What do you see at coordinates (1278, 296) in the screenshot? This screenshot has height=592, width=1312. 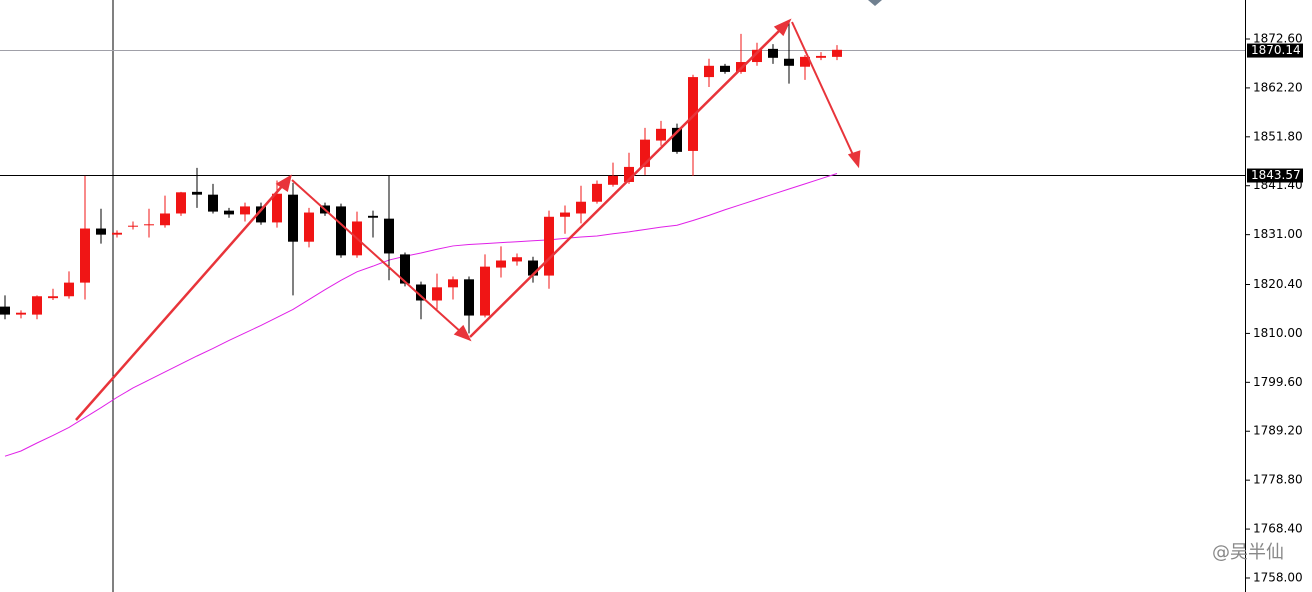 I see `price-axis` at bounding box center [1278, 296].